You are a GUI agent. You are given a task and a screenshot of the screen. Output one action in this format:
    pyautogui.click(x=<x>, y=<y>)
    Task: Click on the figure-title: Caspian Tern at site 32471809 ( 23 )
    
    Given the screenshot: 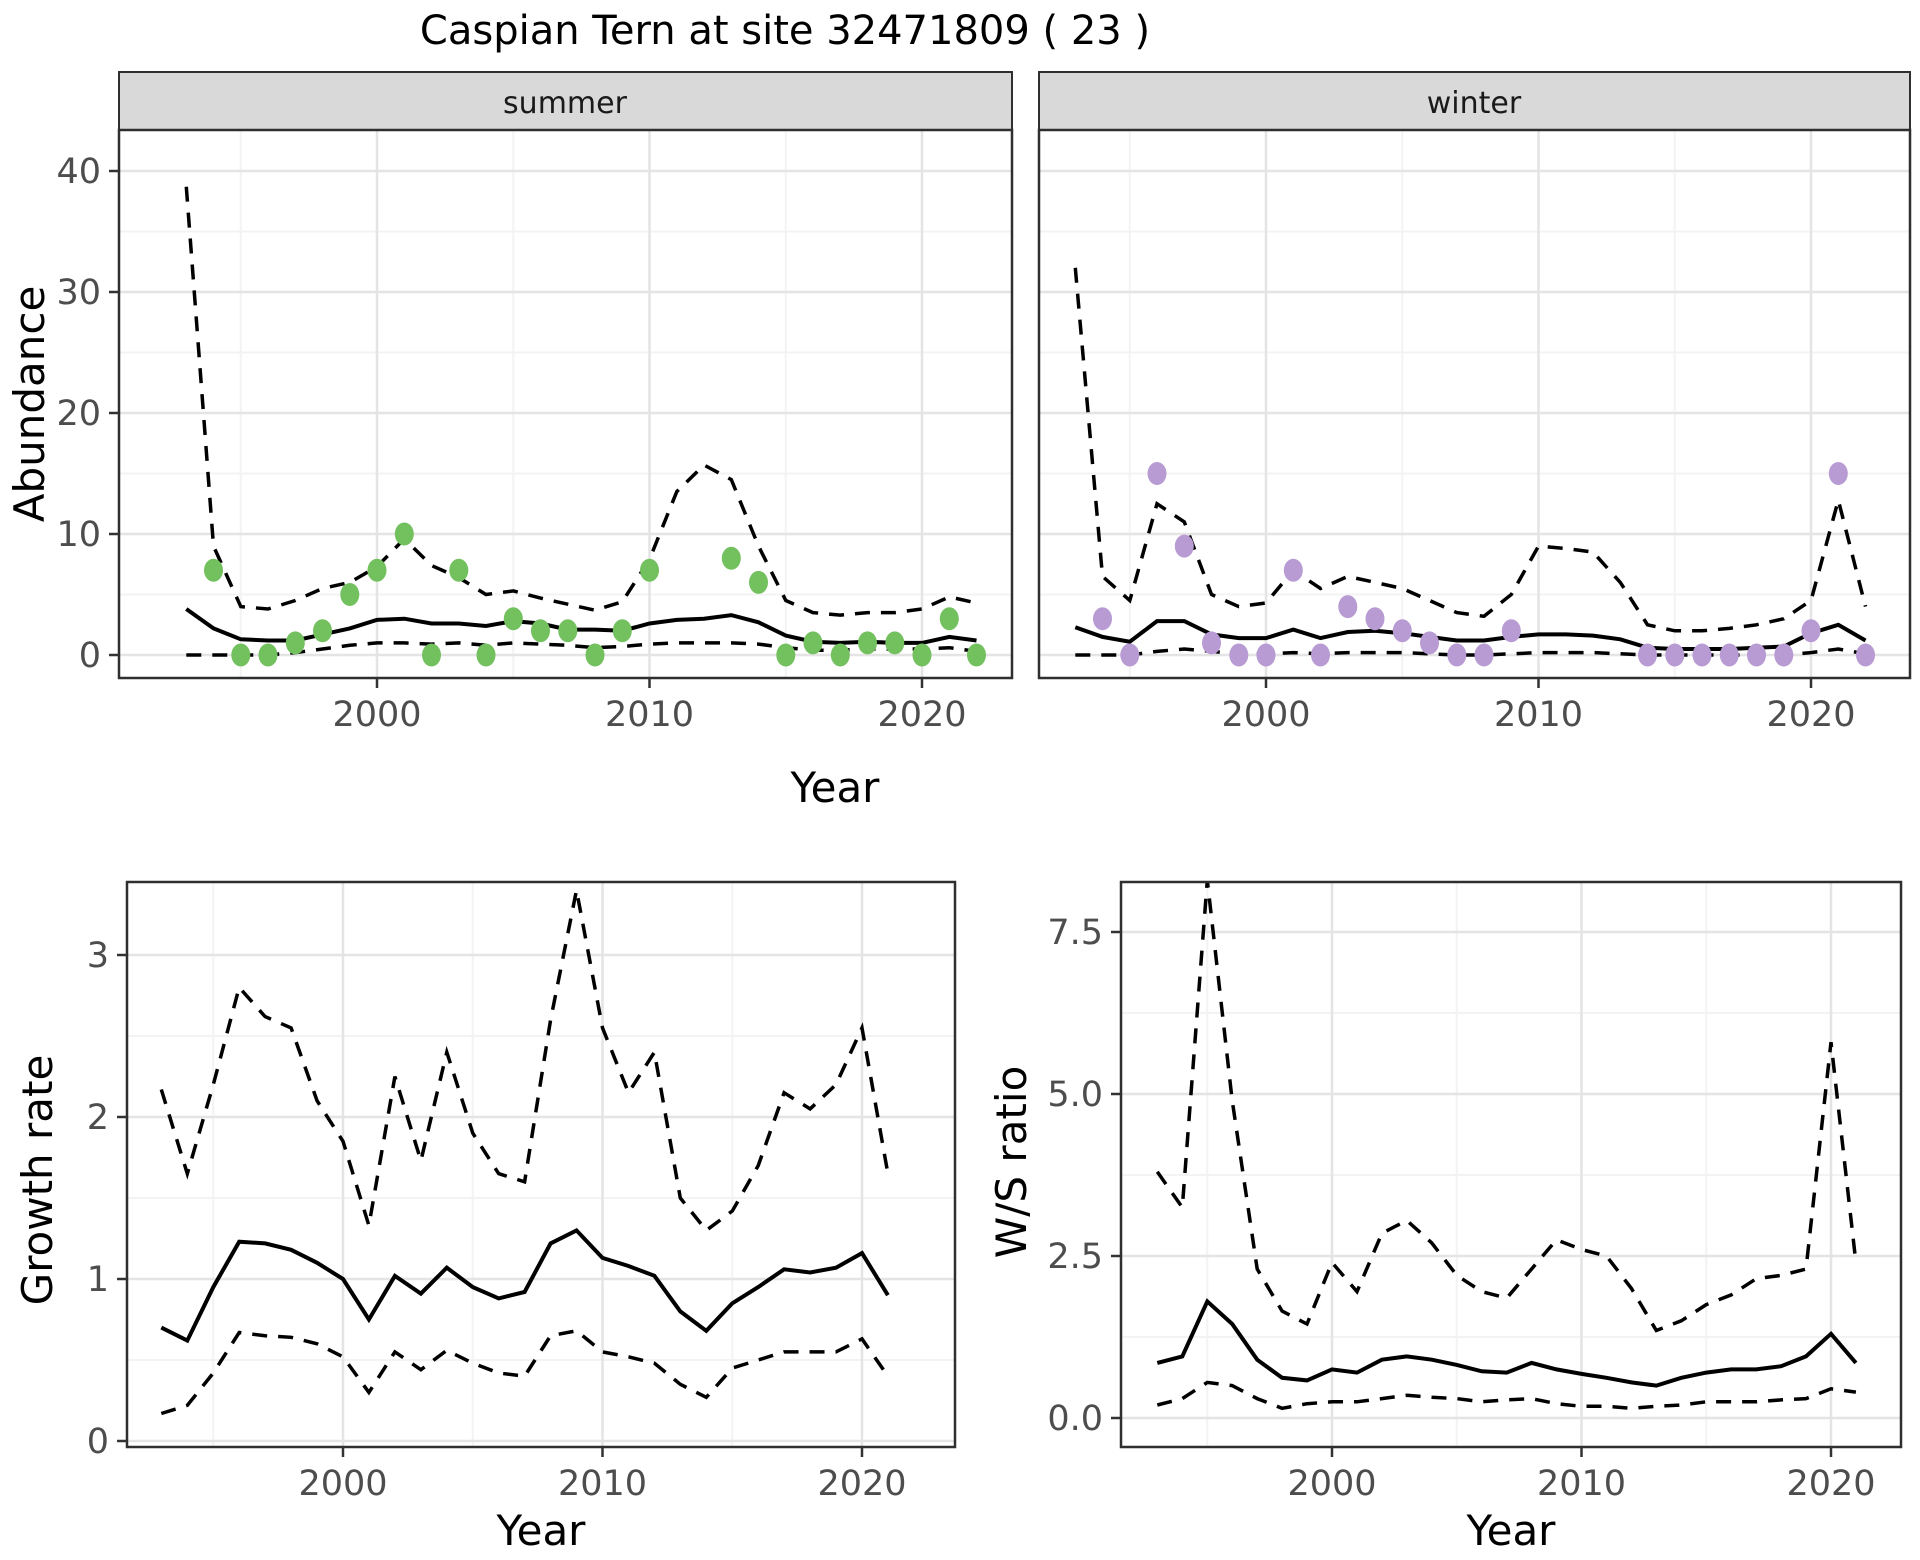 What is the action you would take?
    pyautogui.click(x=785, y=31)
    